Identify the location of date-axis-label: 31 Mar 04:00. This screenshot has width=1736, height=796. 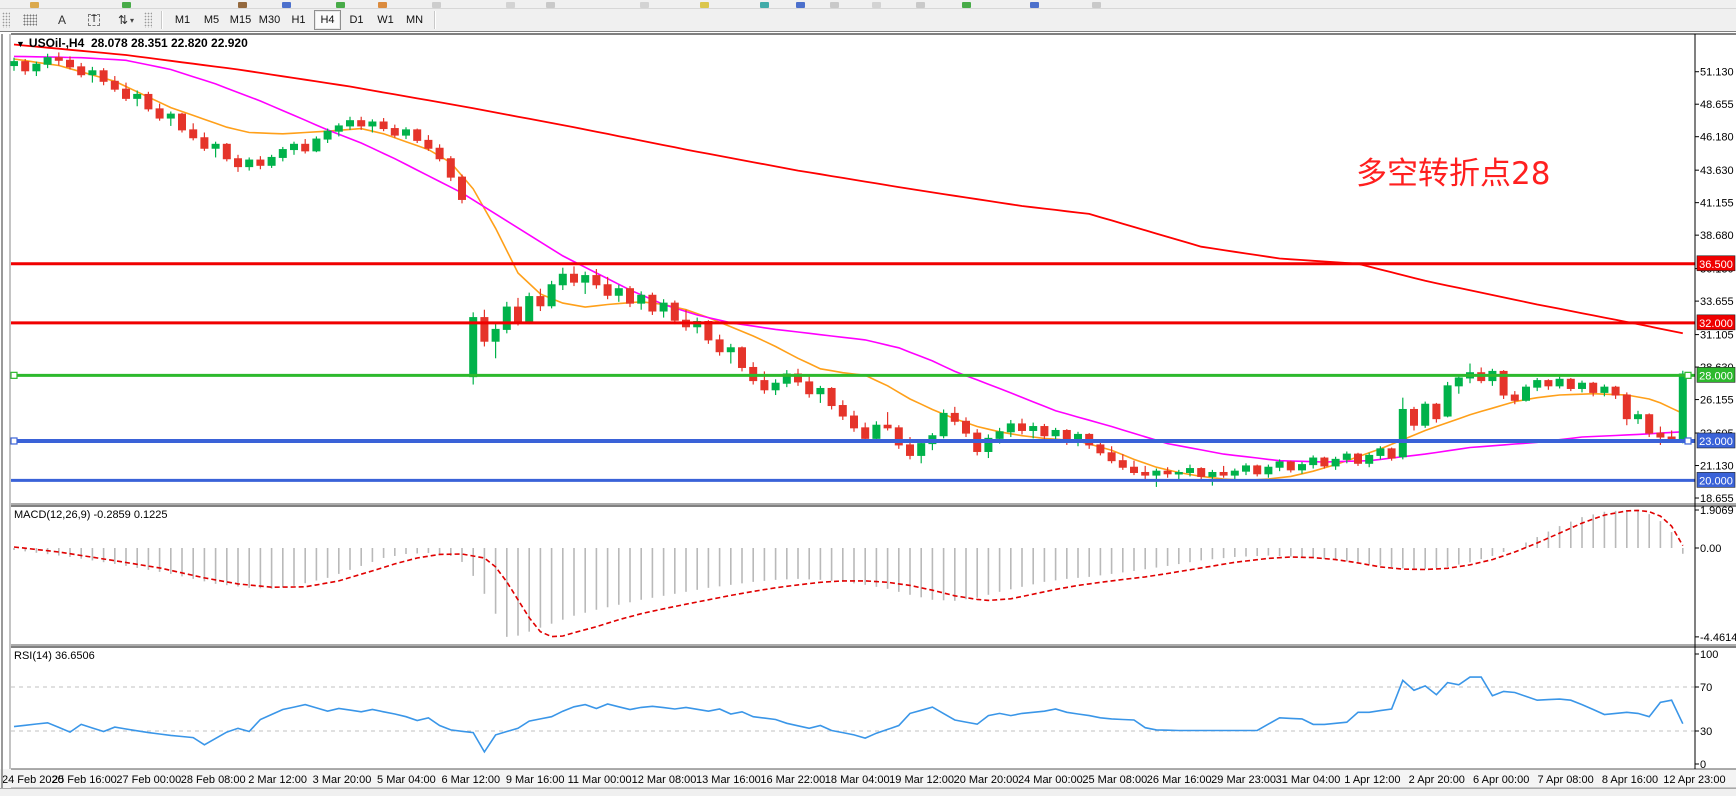
(1308, 780).